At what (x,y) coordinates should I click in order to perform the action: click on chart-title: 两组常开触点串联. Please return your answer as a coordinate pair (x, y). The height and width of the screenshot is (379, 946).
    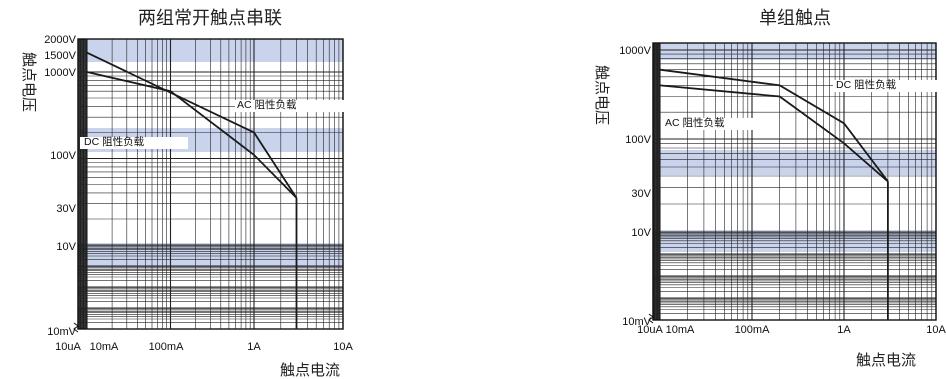
    Looking at the image, I should click on (210, 18).